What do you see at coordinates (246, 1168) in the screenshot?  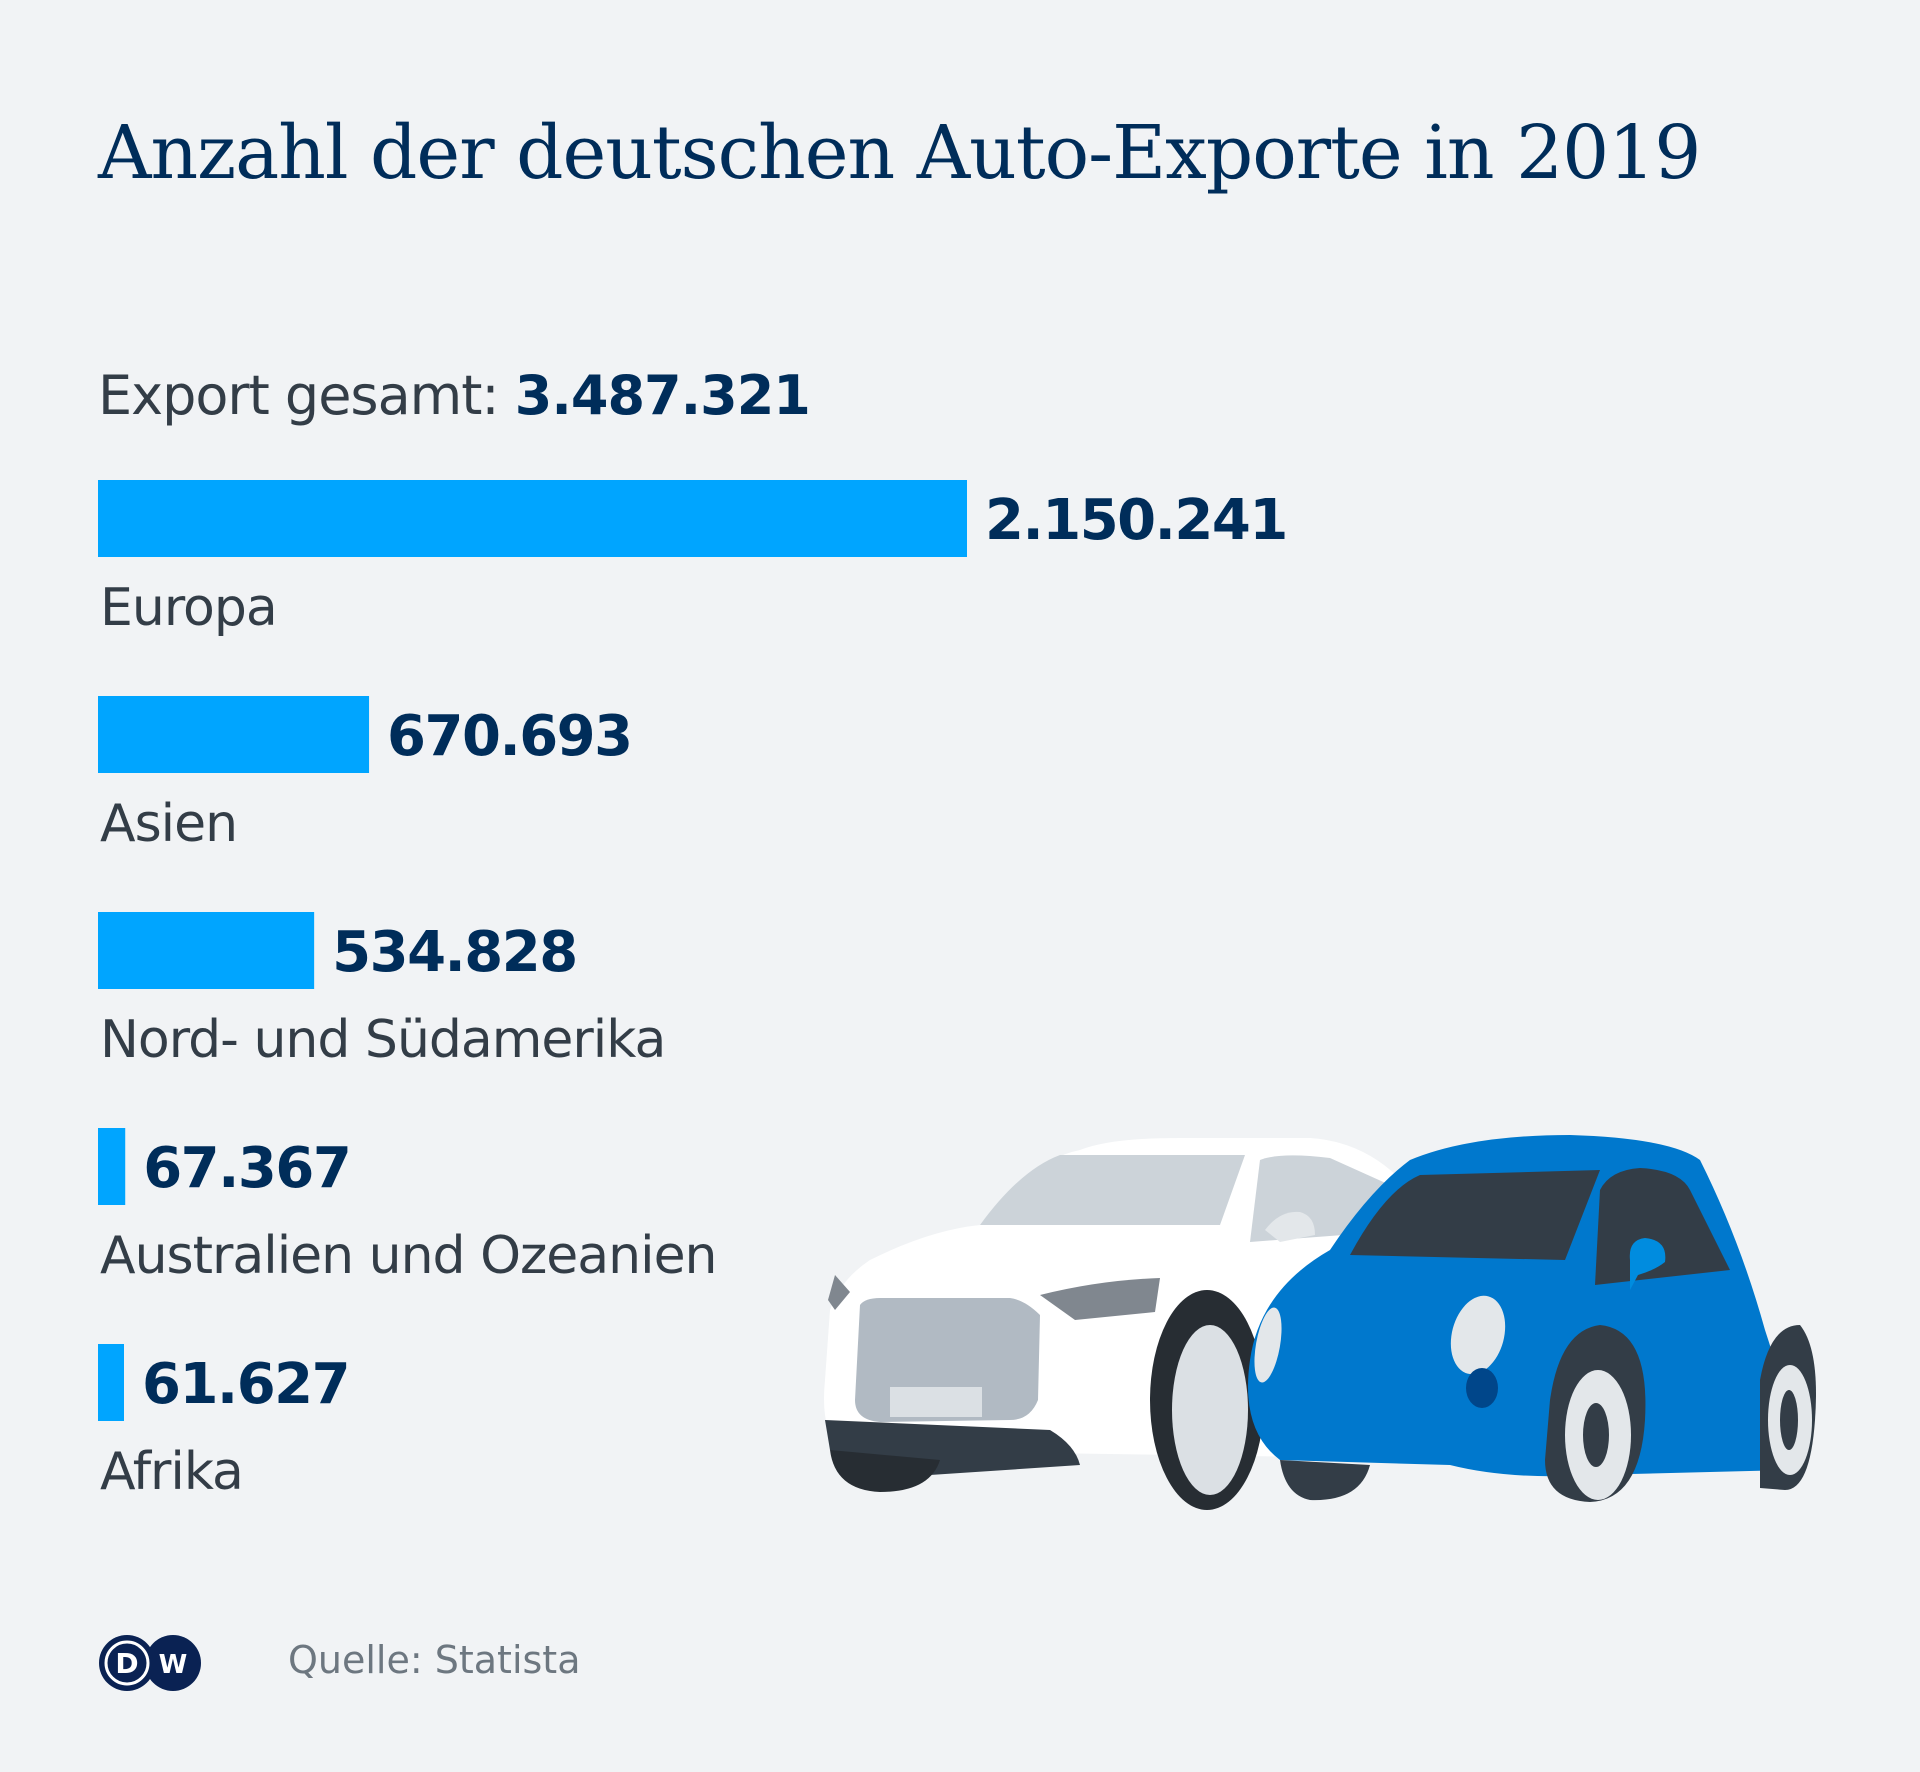 I see `value-label-3: 67.367` at bounding box center [246, 1168].